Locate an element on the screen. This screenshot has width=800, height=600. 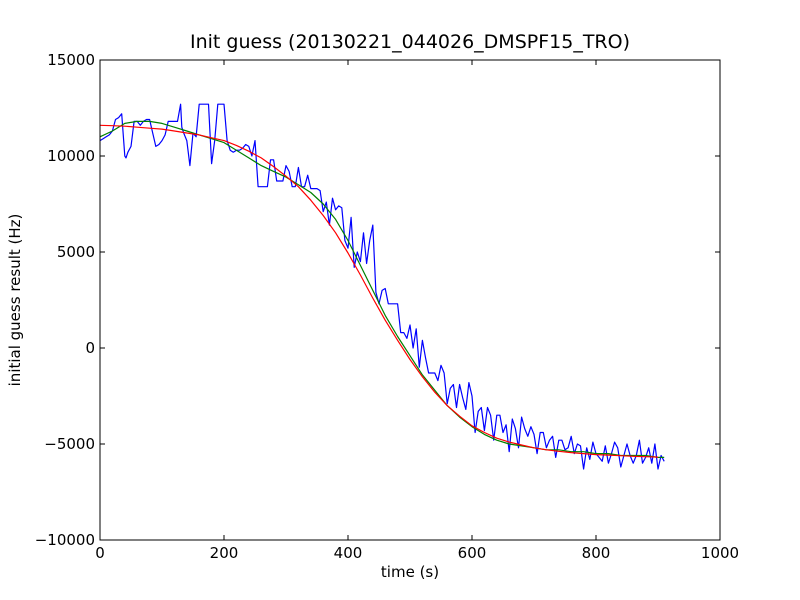
x-tick-label: 400 is located at coordinates (348, 553).